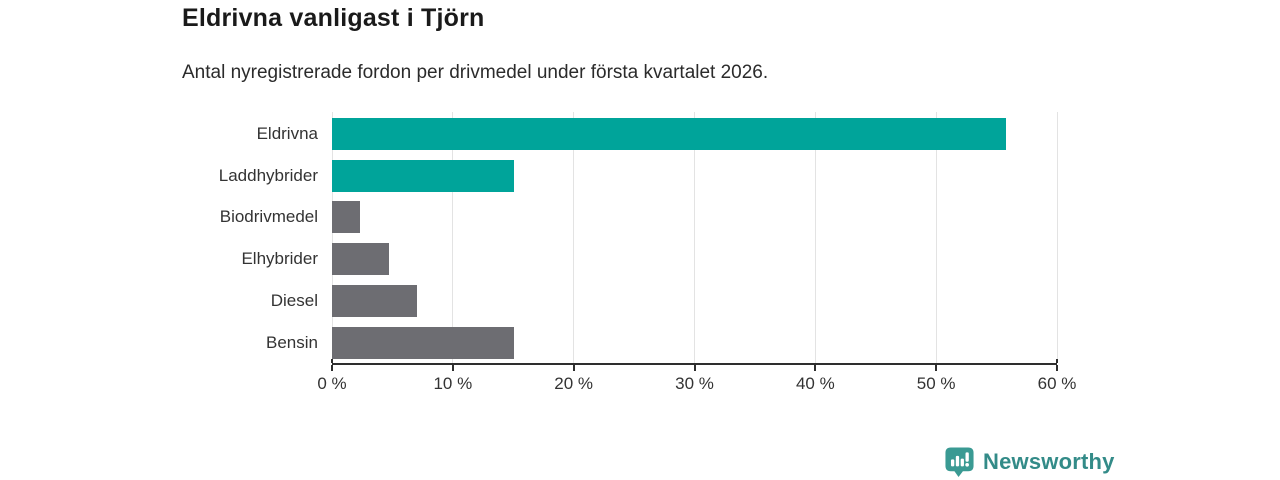 The width and height of the screenshot is (1280, 480). Describe the element at coordinates (423, 175) in the screenshot. I see `bar-laddhybrider` at that location.